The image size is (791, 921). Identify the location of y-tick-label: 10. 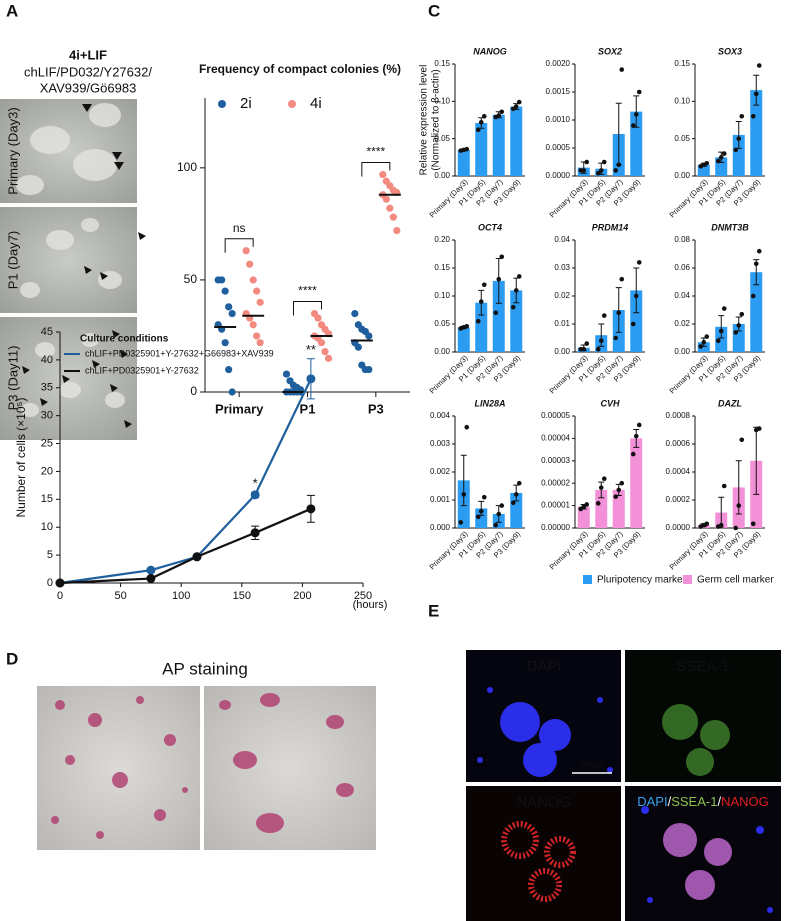
(47, 527).